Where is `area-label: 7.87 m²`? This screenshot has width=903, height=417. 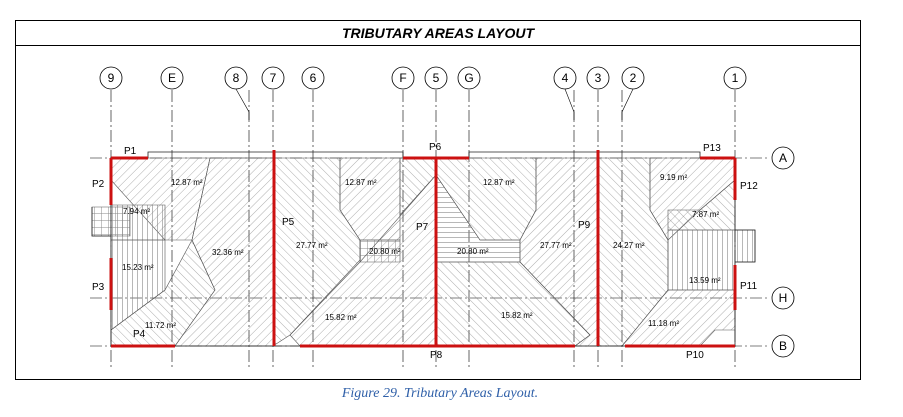 area-label: 7.87 m² is located at coordinates (705, 214).